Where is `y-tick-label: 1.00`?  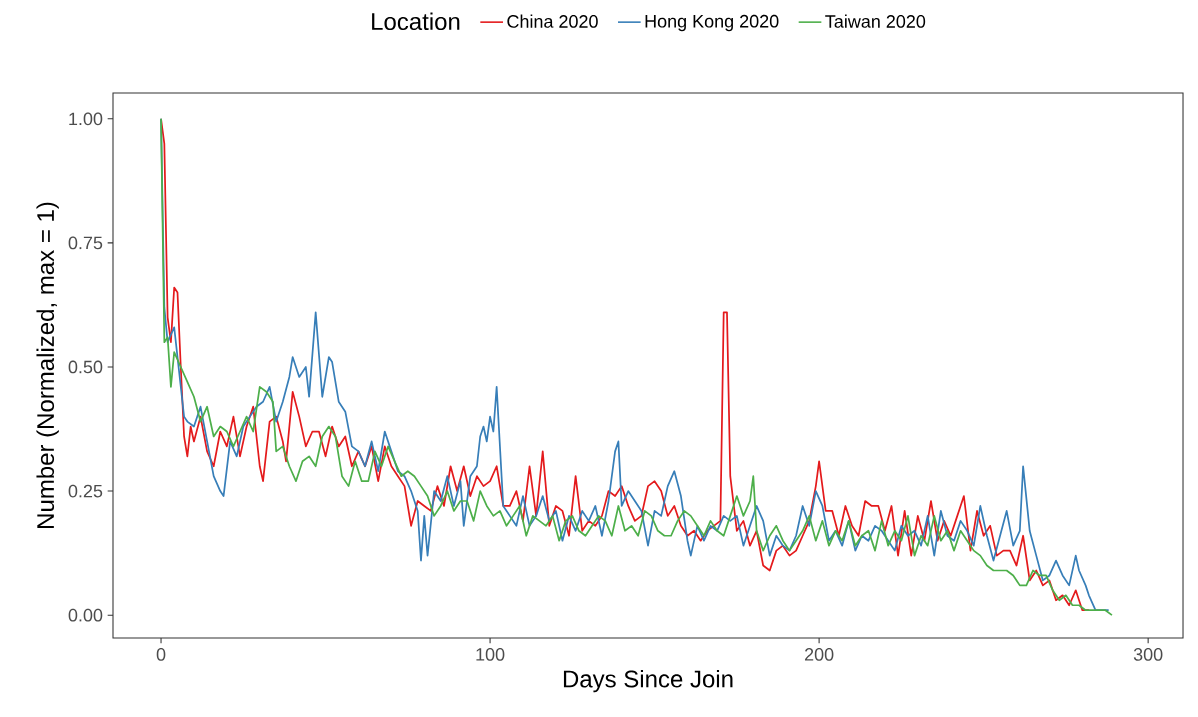 y-tick-label: 1.00 is located at coordinates (86, 119).